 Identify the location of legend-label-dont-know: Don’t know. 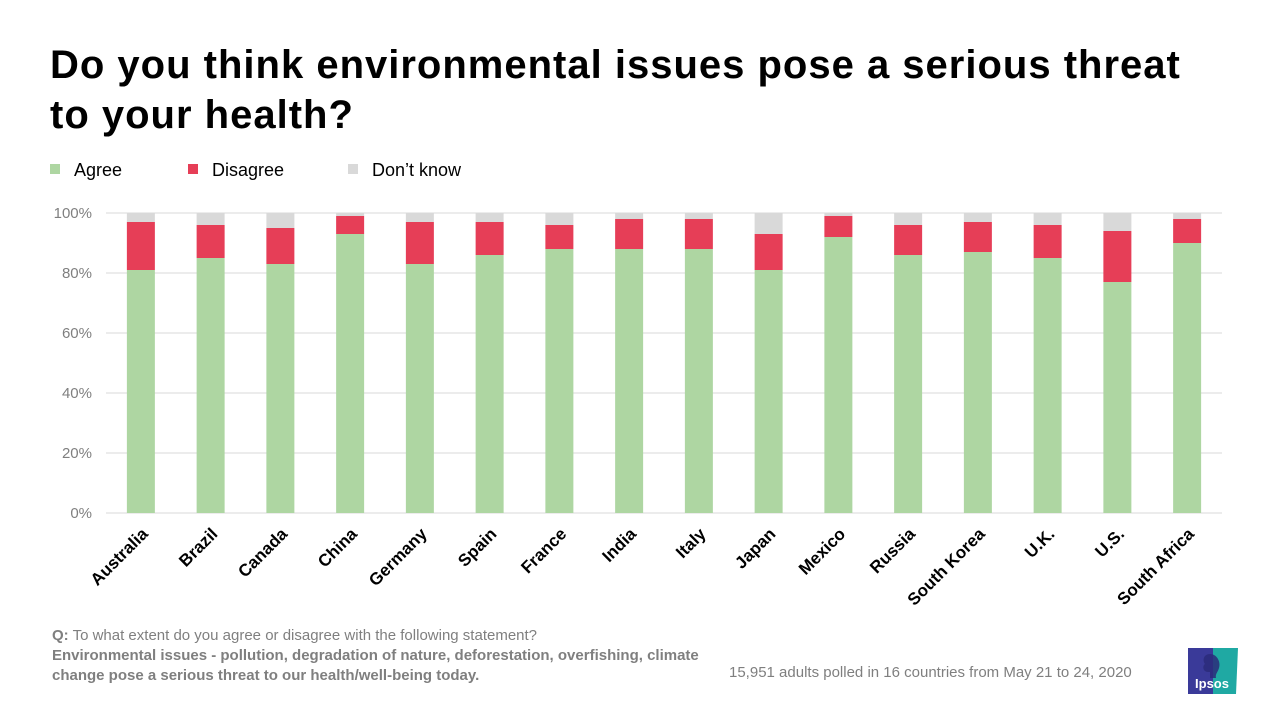
(417, 170).